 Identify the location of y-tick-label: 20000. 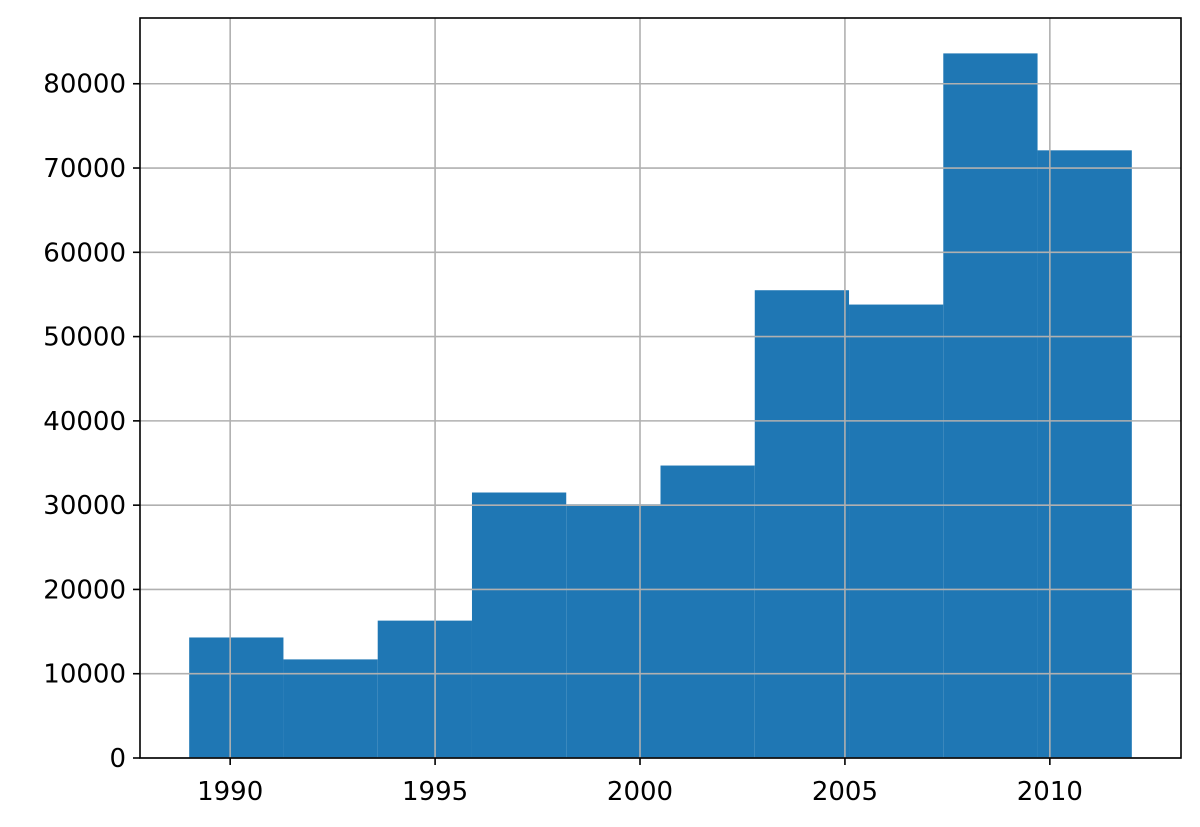
(84, 590).